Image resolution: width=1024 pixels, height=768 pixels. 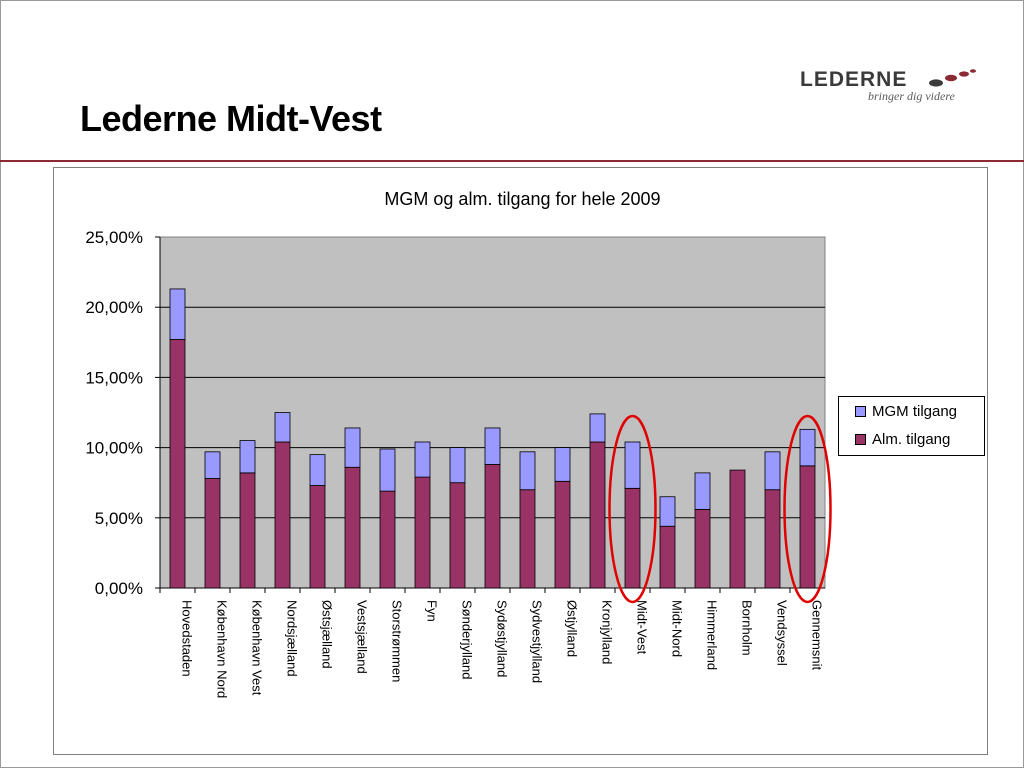 I want to click on slide-title: Lederne Midt-Vest, so click(x=231, y=118).